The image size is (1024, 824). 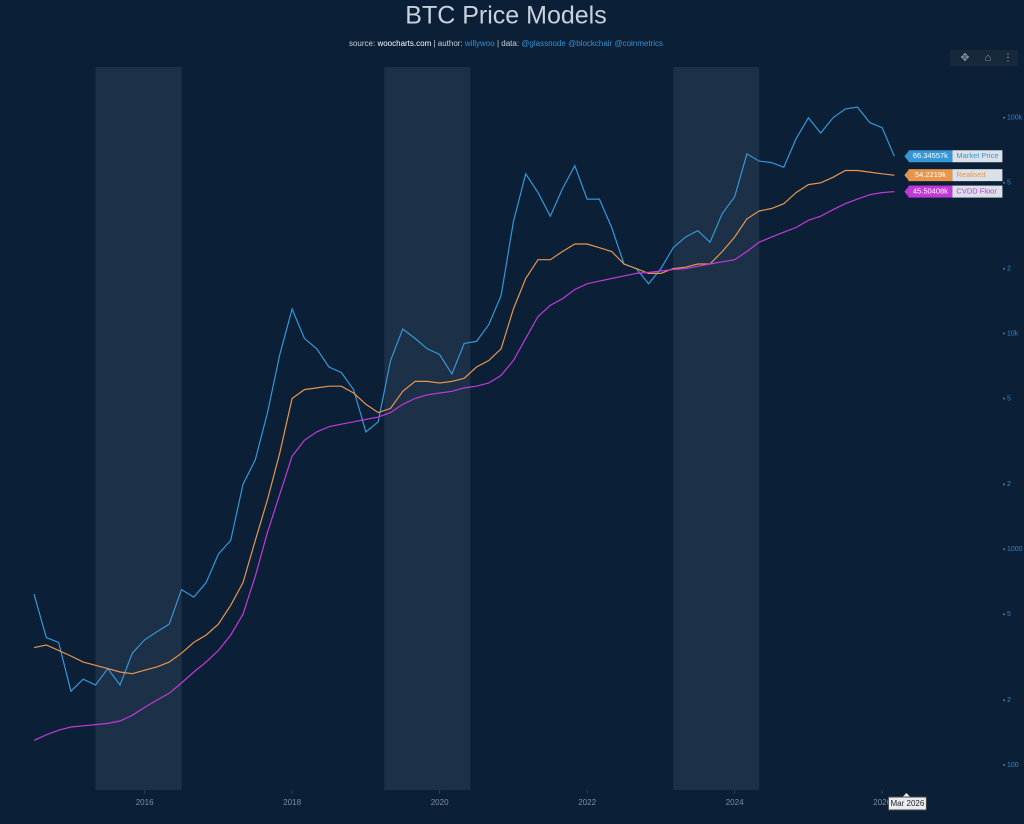 I want to click on x-tick-label: 2022, so click(x=587, y=802).